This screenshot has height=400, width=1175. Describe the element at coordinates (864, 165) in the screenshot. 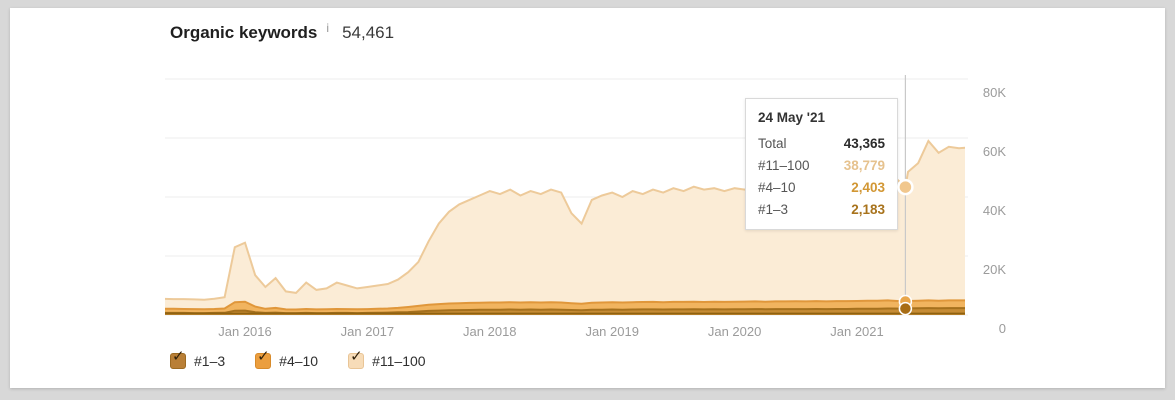

I see `tooltip-value: 38,779` at that location.